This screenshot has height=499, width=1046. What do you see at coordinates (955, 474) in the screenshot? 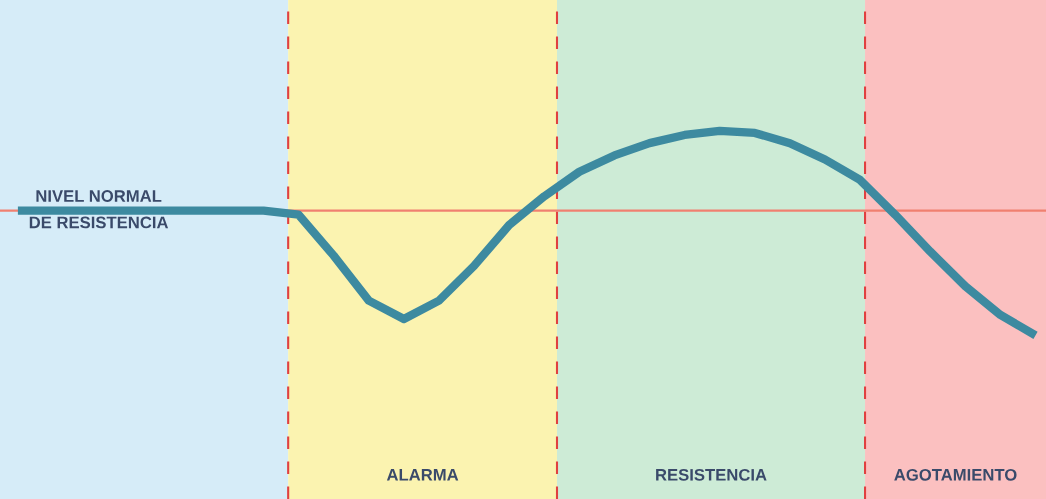
I see `text: AGOTAMIENTO` at bounding box center [955, 474].